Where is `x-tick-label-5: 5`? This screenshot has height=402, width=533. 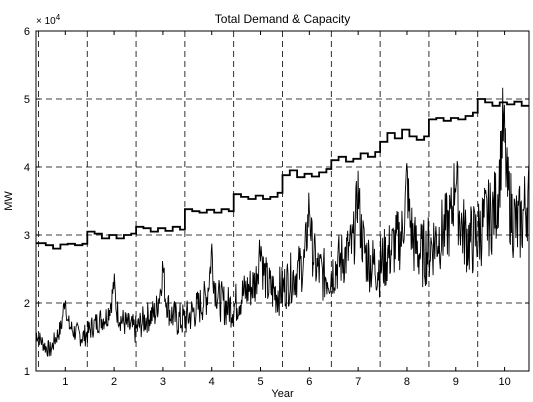 x-tick-label-5: 5 is located at coordinates (260, 382).